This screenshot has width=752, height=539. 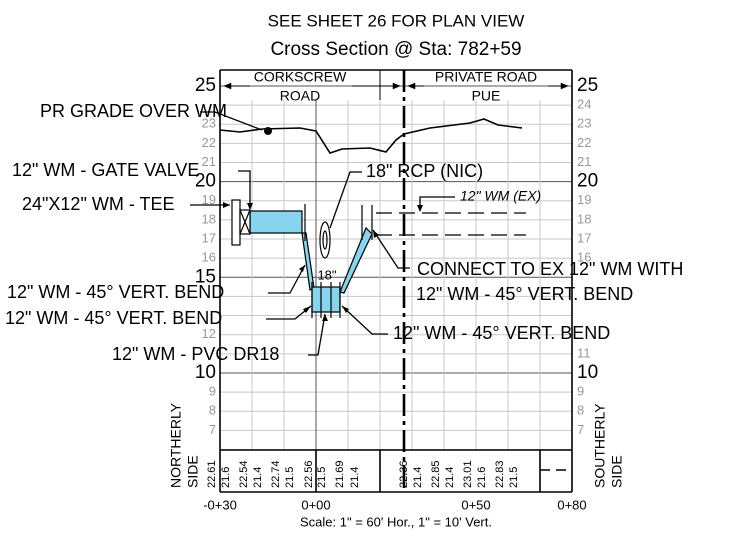 I want to click on profile-elevation: 22.85, so click(x=436, y=474).